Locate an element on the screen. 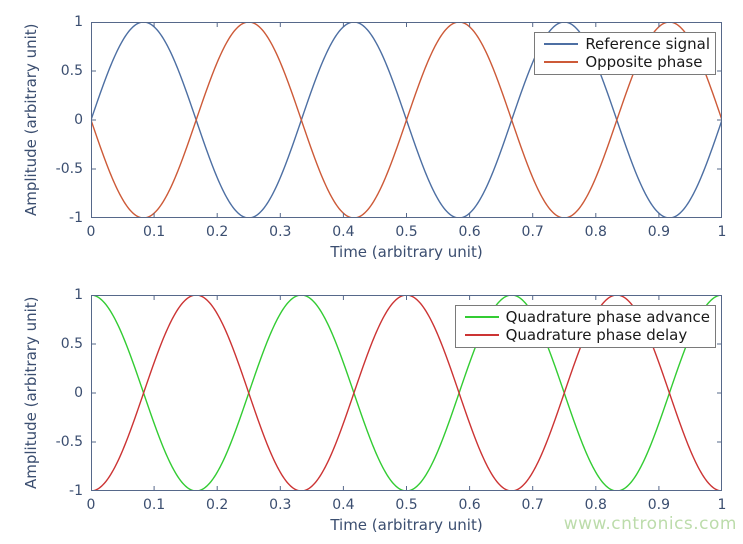  legend-label: Quadrature phase advance is located at coordinates (607, 317).